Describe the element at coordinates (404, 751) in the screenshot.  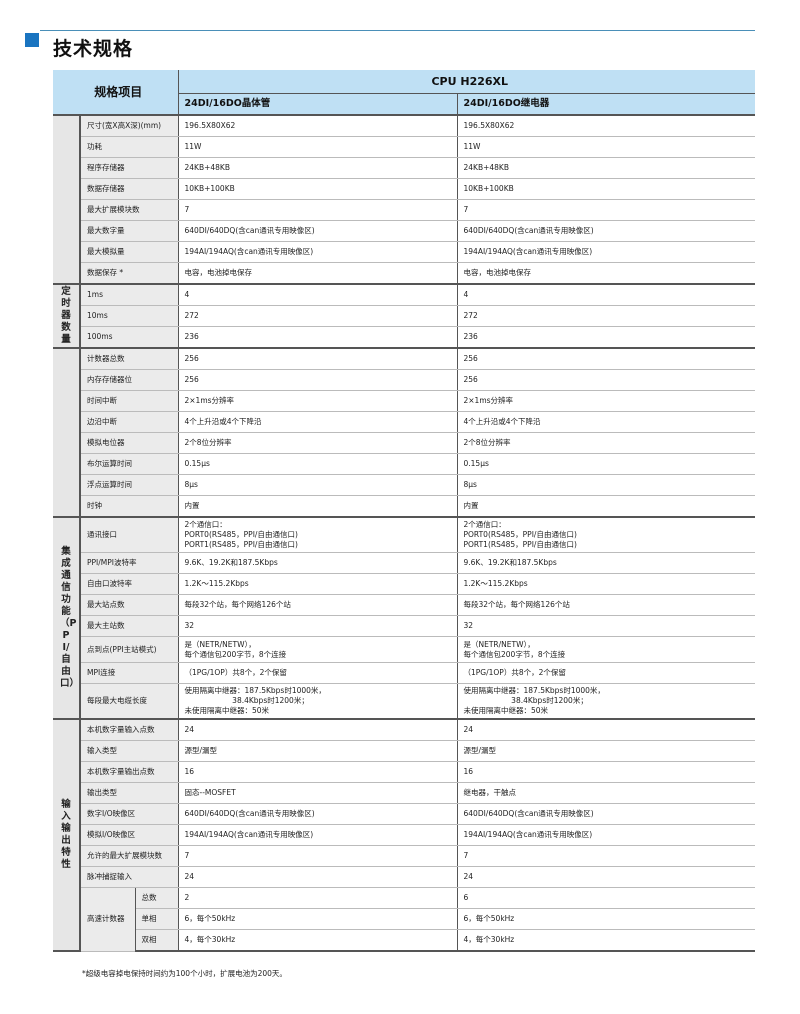
I see `table-row: 输入类型 源型/漏型 源型/漏型` at that location.